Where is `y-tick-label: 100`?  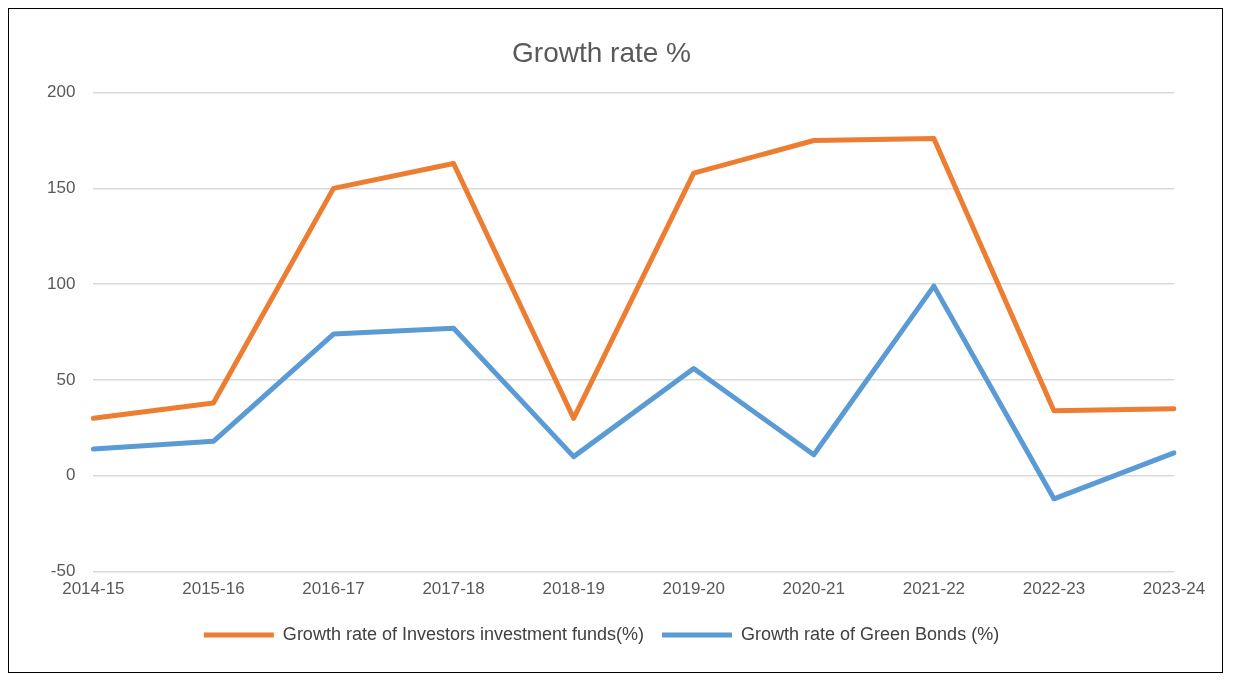
y-tick-label: 100 is located at coordinates (61, 283).